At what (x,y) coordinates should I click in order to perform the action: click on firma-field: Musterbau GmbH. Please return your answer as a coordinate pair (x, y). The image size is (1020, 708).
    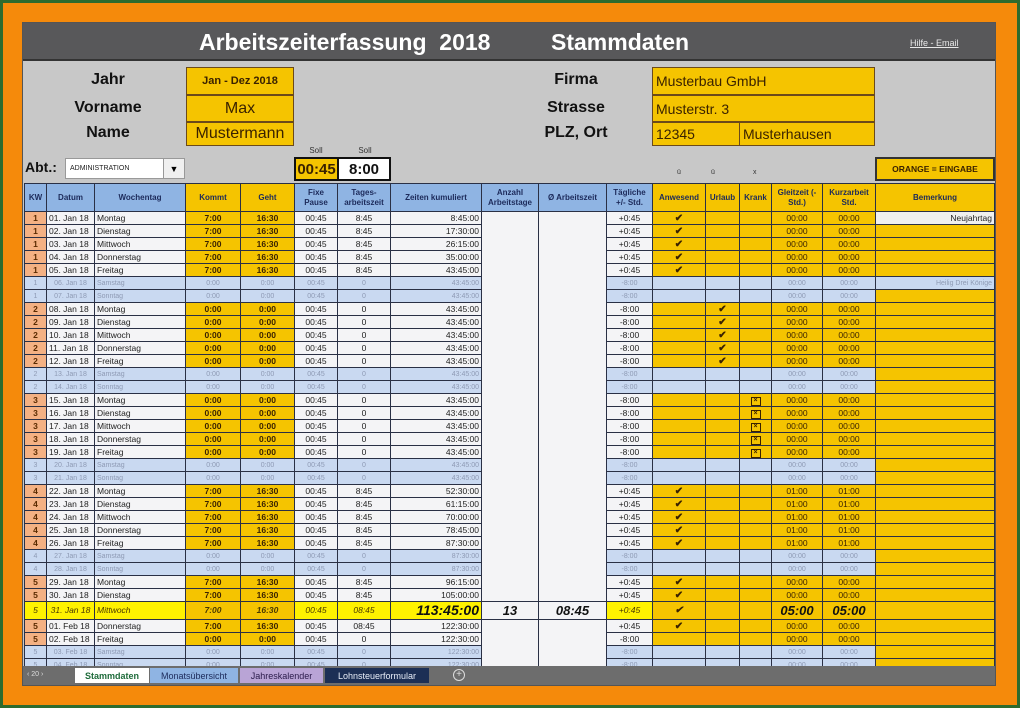
    Looking at the image, I should click on (763, 81).